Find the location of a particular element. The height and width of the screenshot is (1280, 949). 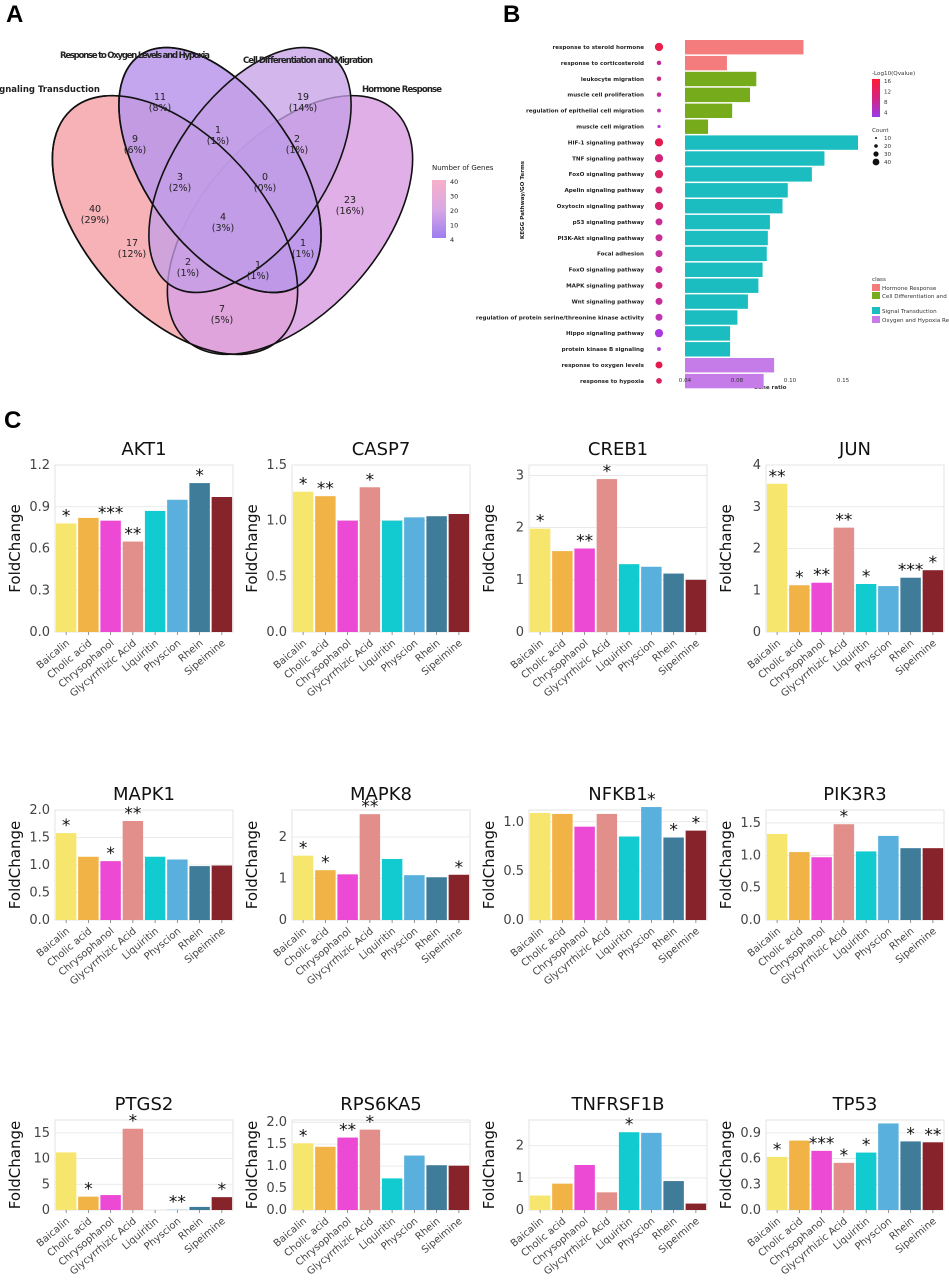

kegg-legend-color-tick: 16 is located at coordinates (888, 82).